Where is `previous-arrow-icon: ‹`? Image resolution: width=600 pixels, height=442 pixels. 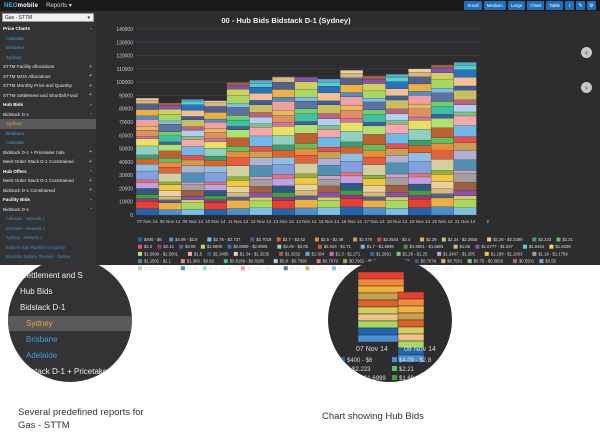 previous-arrow-icon: ‹ is located at coordinates (586, 52).